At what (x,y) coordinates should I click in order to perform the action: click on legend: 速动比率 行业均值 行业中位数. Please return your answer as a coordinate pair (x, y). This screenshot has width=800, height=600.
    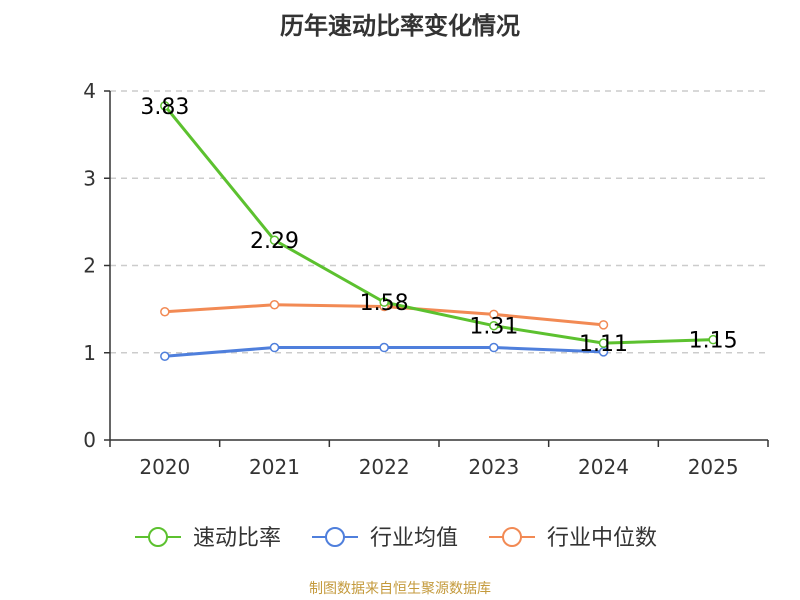
    Looking at the image, I should click on (396, 538).